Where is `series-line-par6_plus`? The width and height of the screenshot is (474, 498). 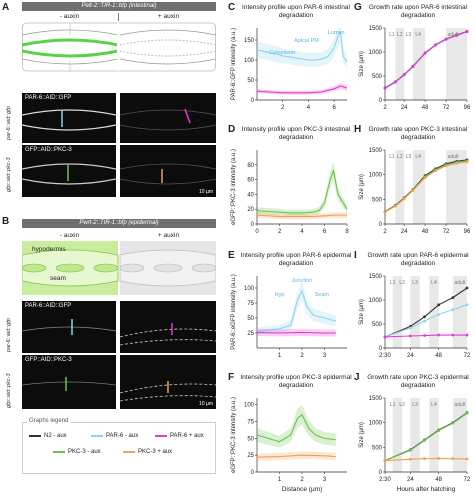
series-line-par6_plus is located at coordinates (425, 336).